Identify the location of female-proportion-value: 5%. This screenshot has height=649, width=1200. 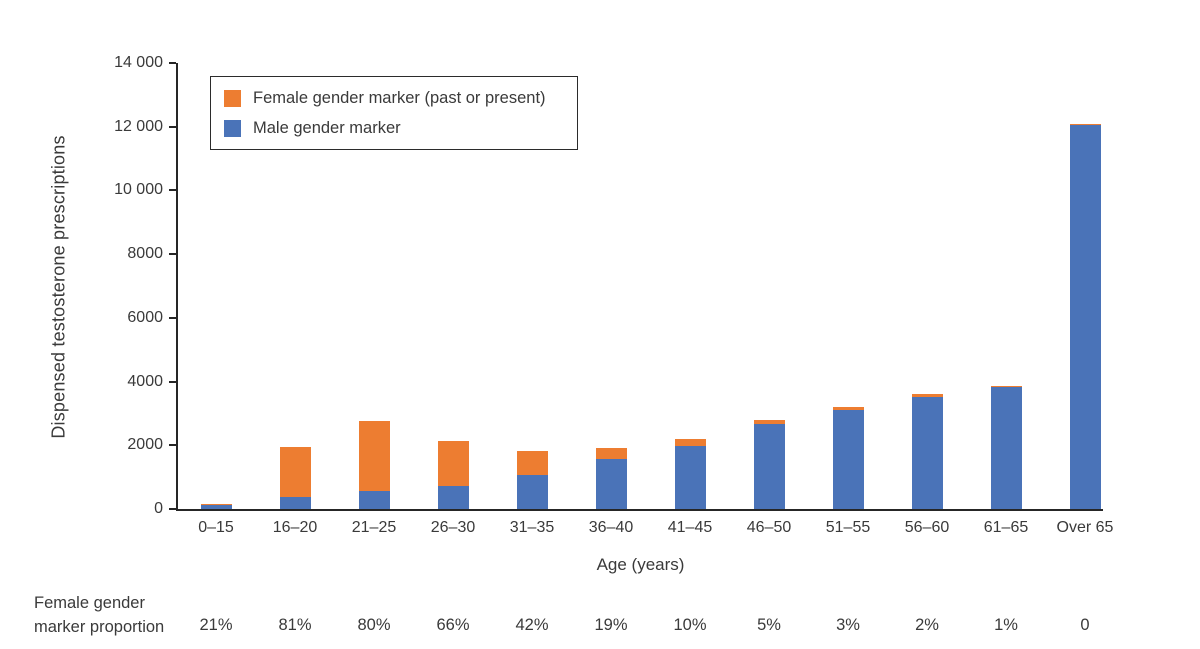
(769, 625).